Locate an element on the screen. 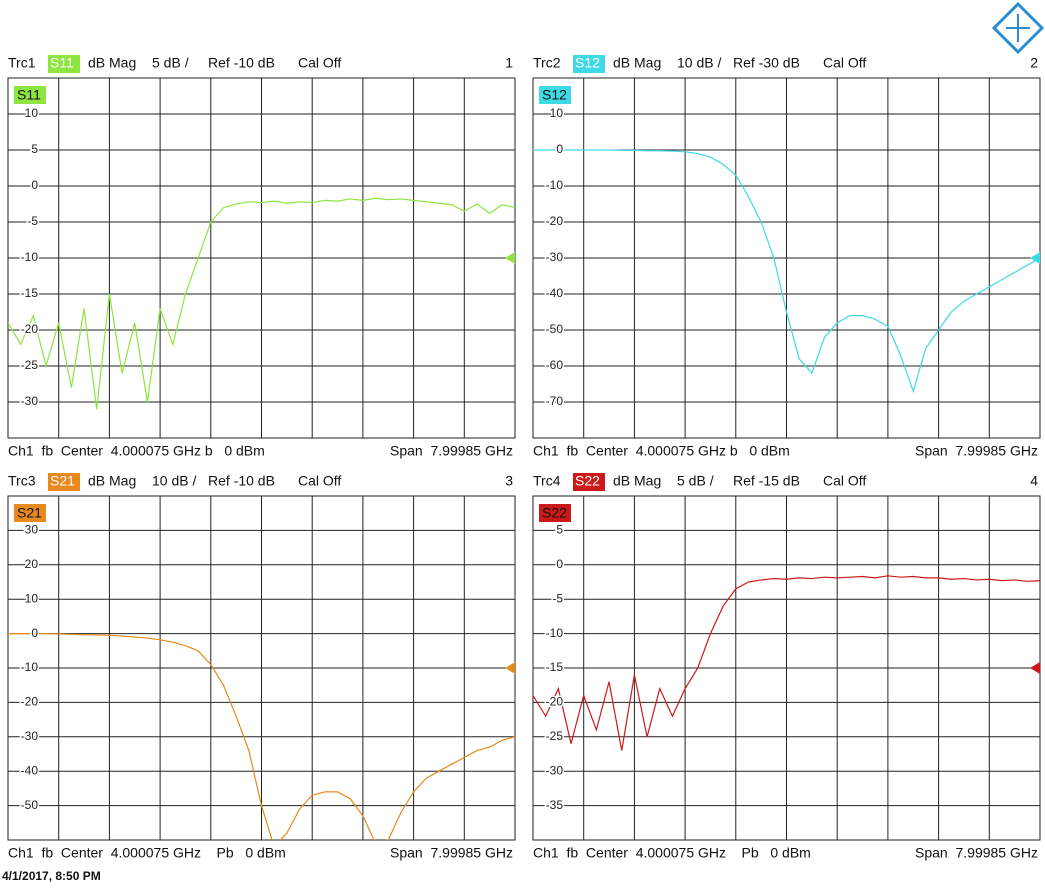 The image size is (1045, 893). trace-id: Trc3 is located at coordinates (22, 481).